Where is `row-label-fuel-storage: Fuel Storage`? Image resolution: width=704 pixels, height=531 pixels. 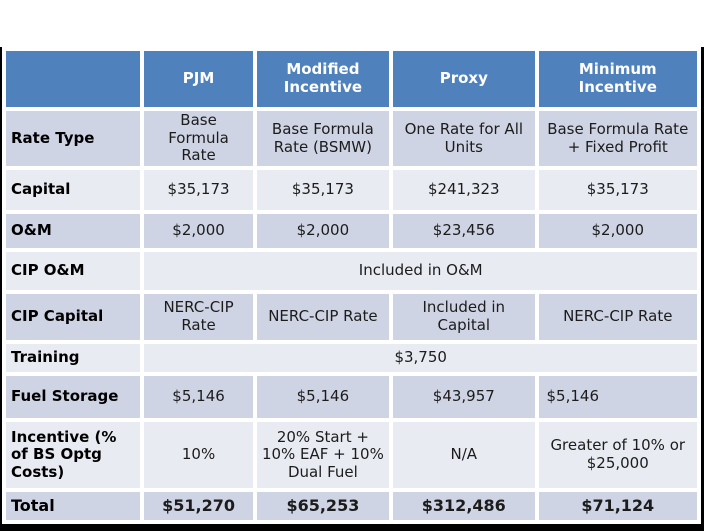 row-label-fuel-storage: Fuel Storage is located at coordinates (73, 397).